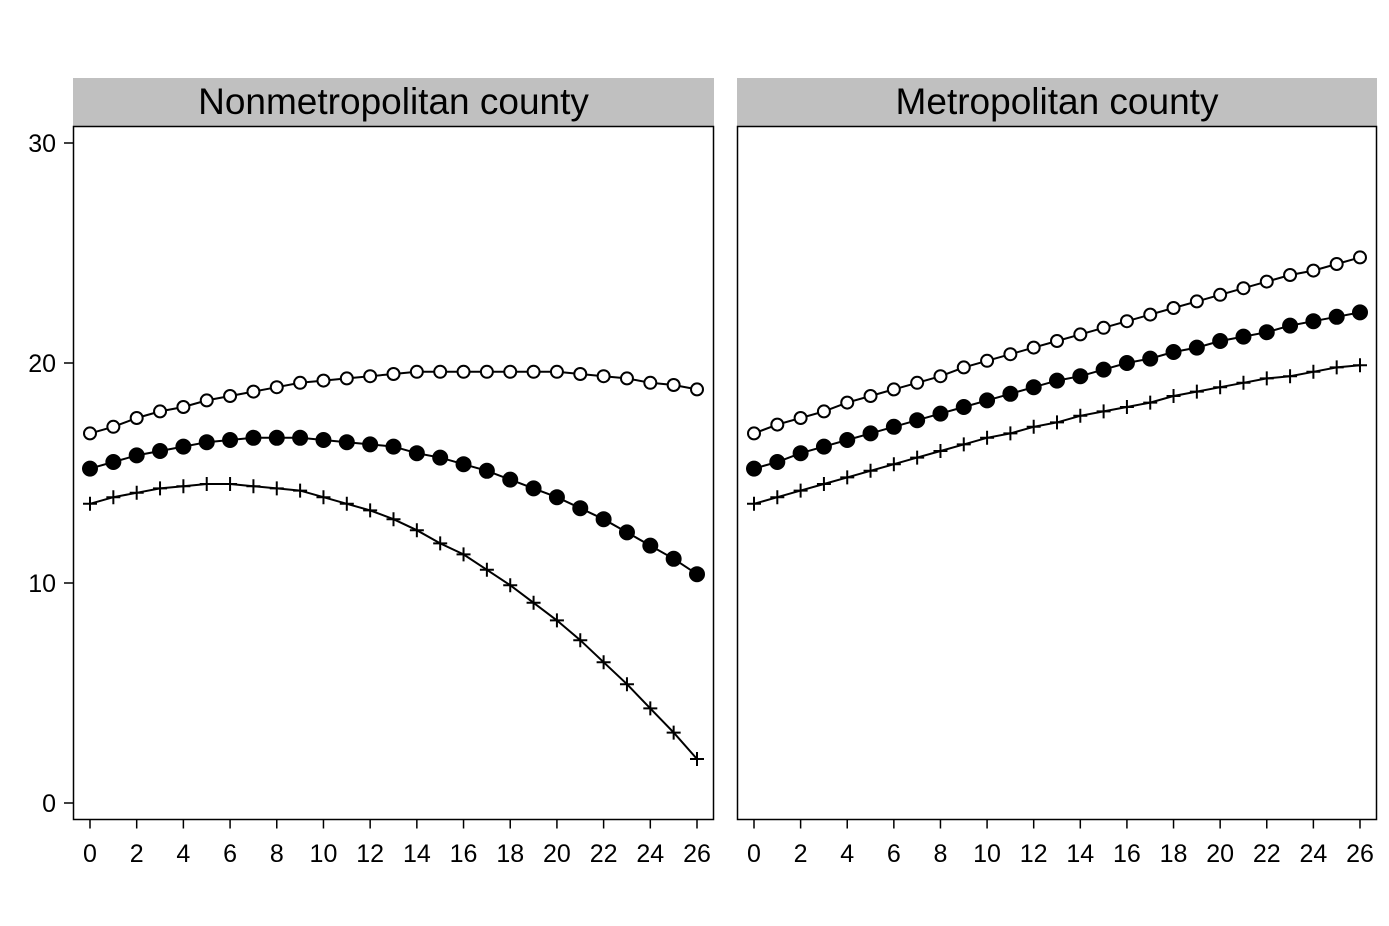  What do you see at coordinates (1080, 854) in the screenshot?
I see `x-tick-label: 14` at bounding box center [1080, 854].